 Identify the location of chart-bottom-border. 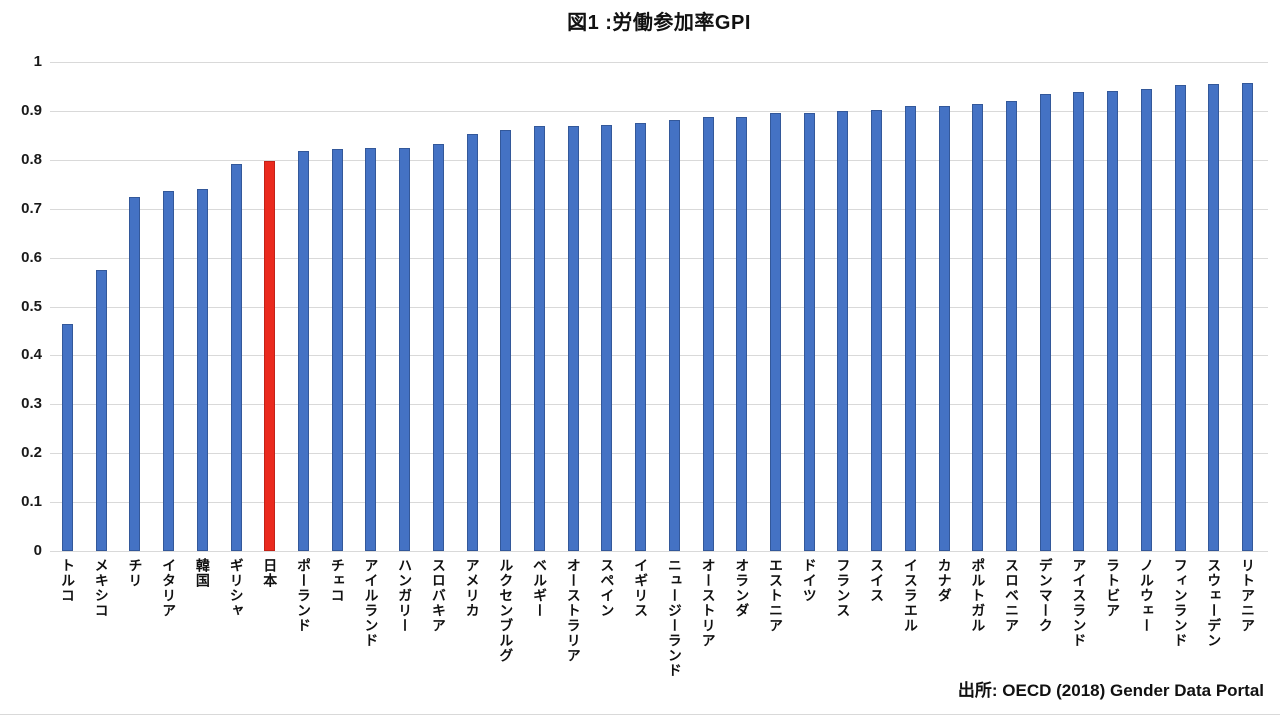
(640, 714).